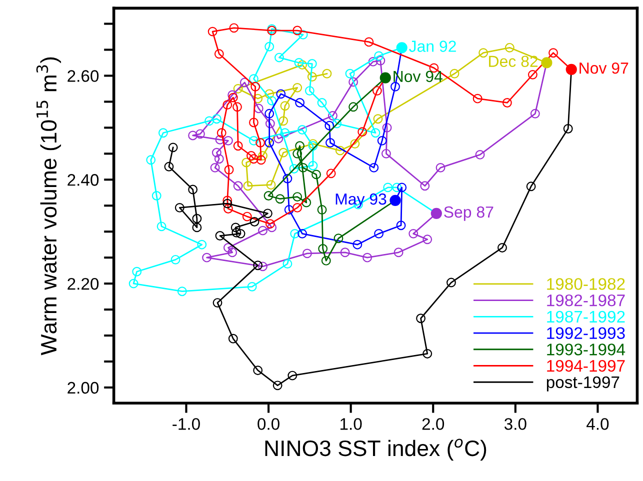  Describe the element at coordinates (83, 284) in the screenshot. I see `y-tick-label: 2.20` at that location.